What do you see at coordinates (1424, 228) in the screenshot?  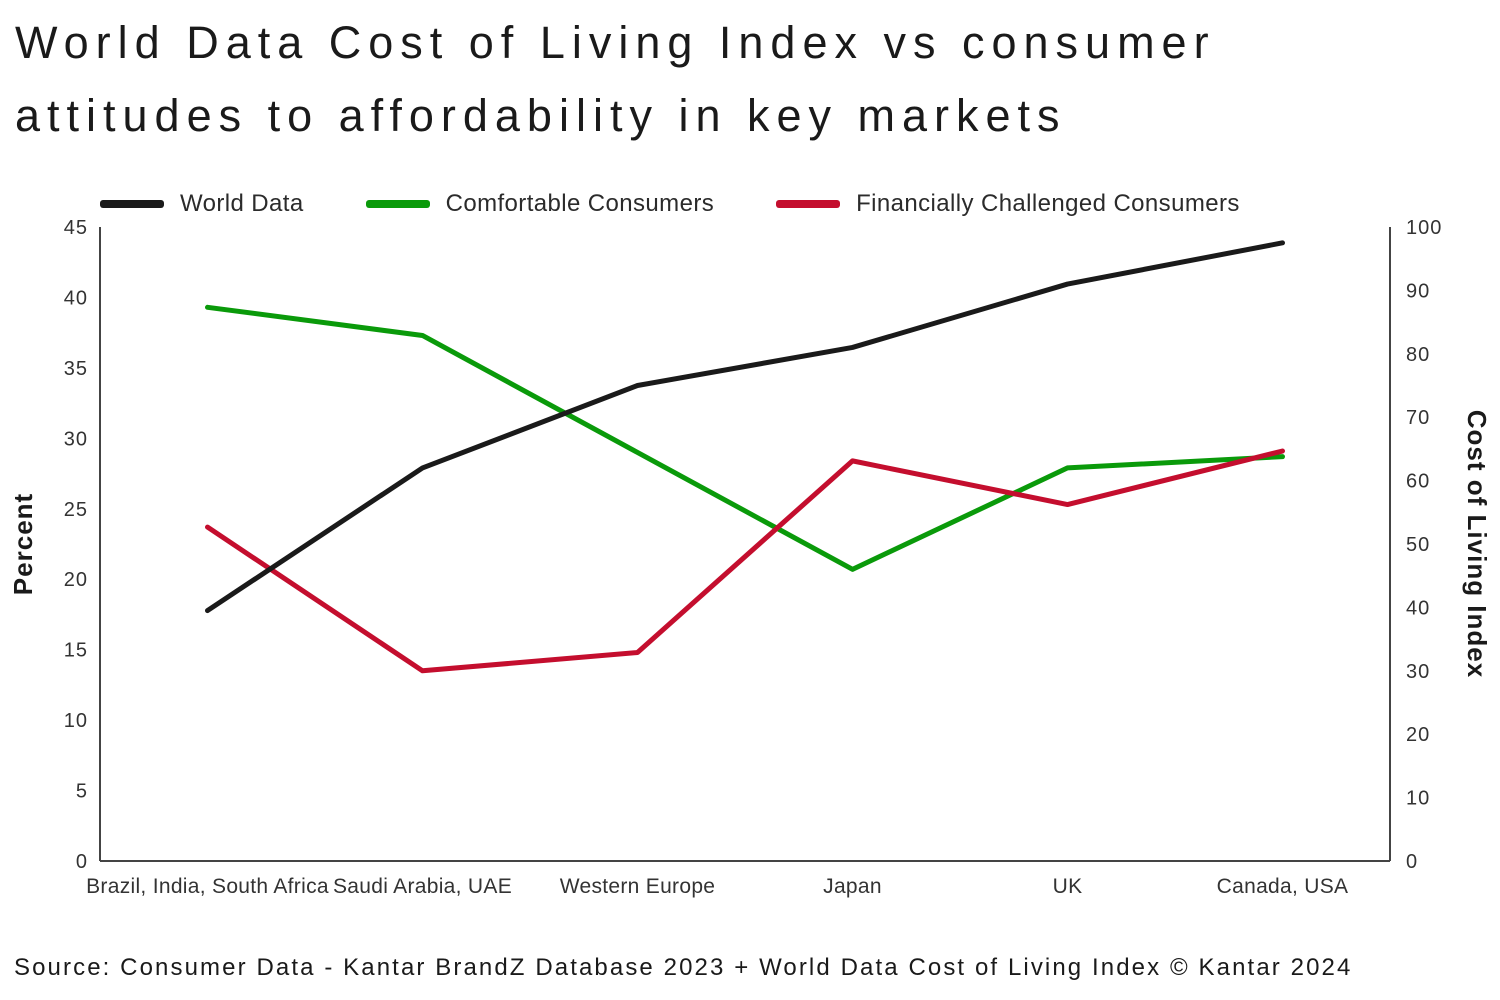 I see `right-axis-tick-label: 100` at bounding box center [1424, 228].